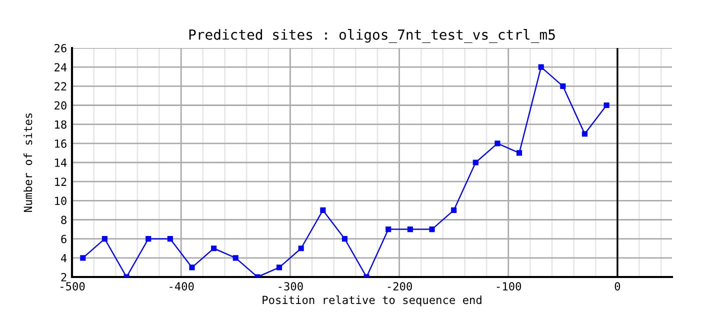 The height and width of the screenshot is (328, 704). I want to click on y-tick-label: 18, so click(60, 124).